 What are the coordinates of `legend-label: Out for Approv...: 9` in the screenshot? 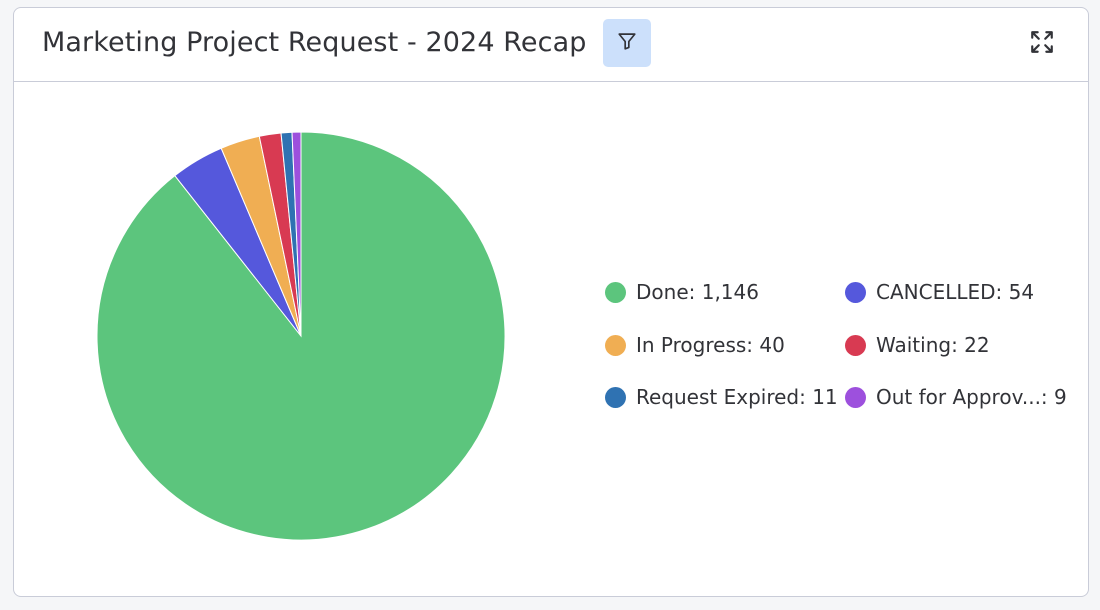 It's located at (971, 397).